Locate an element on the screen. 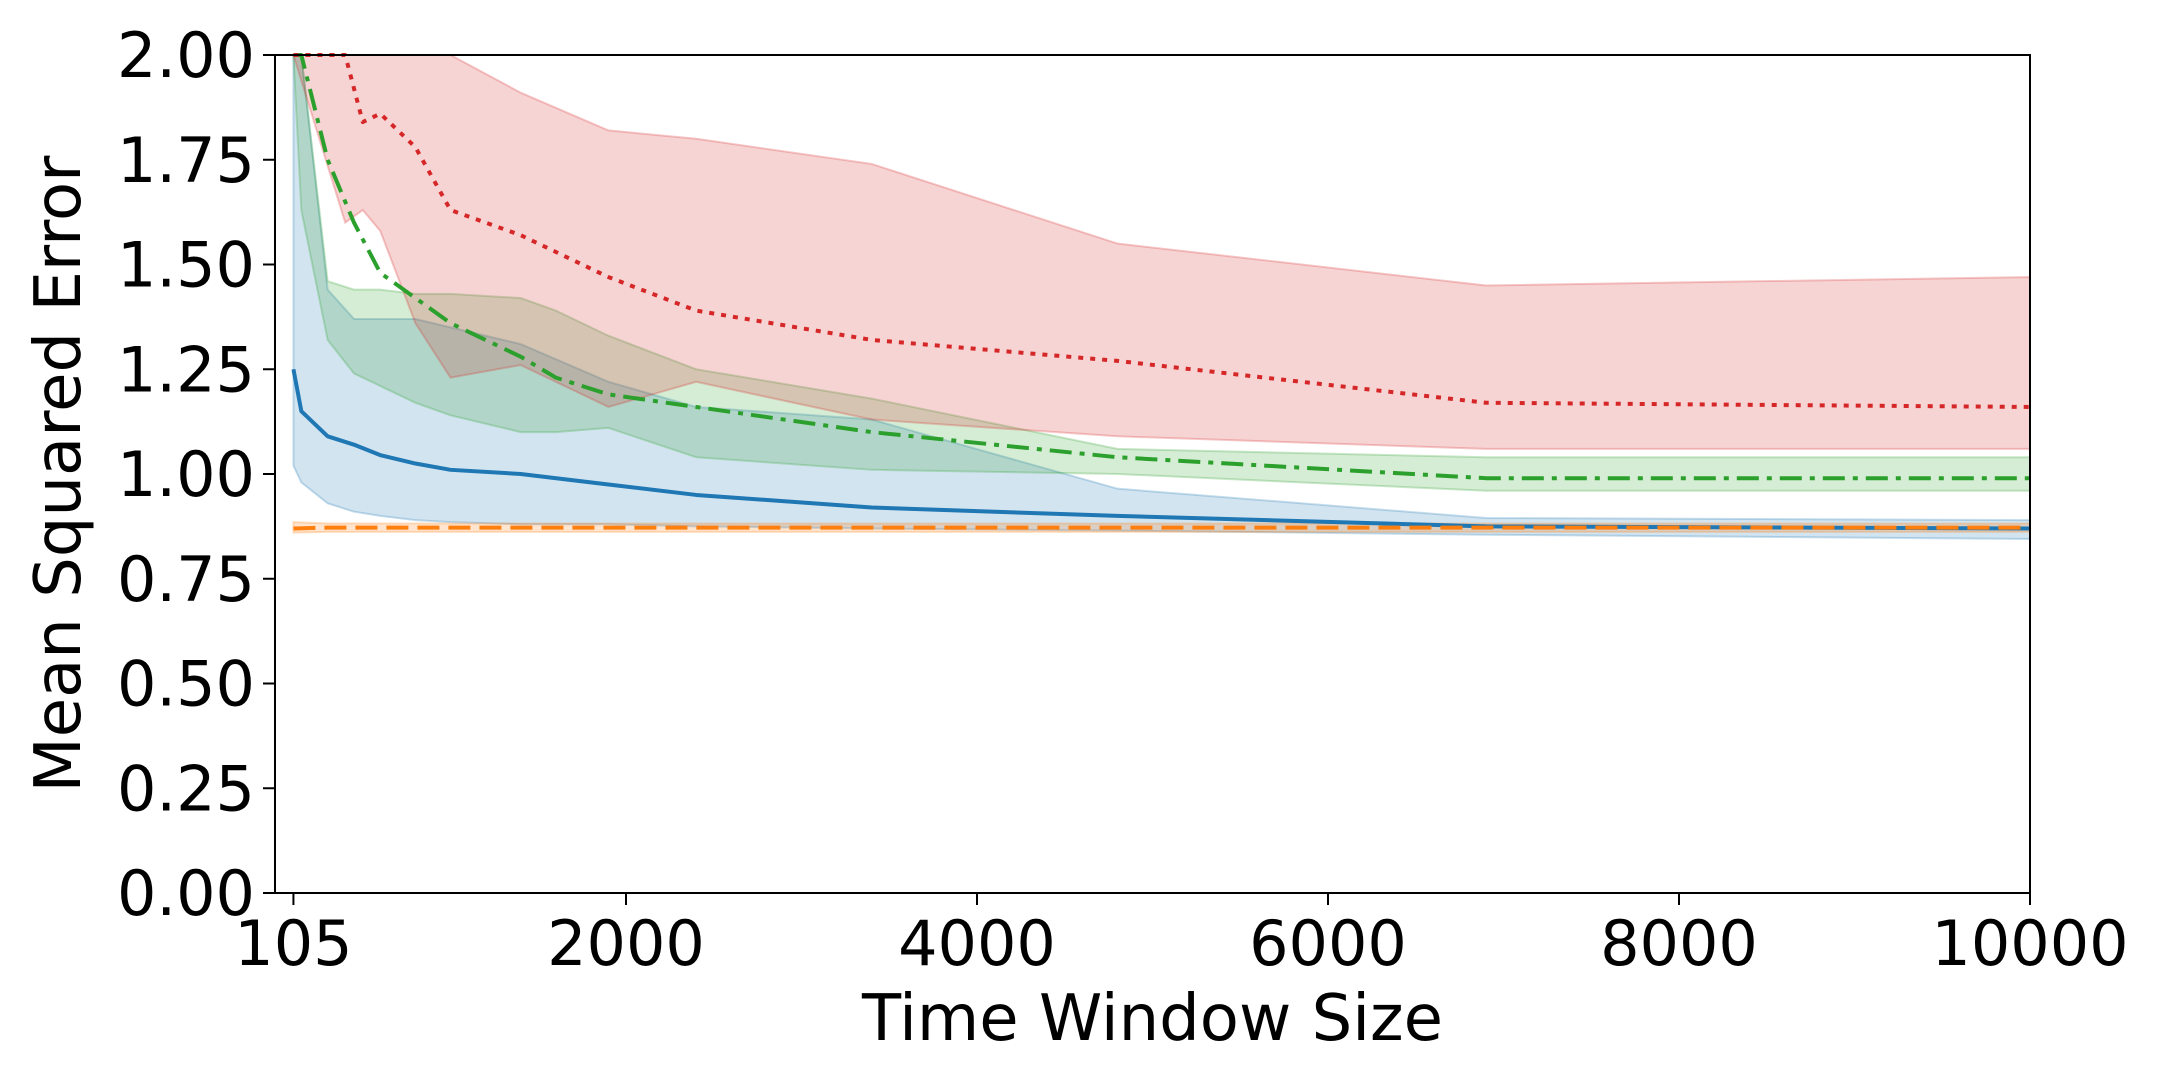 Image resolution: width=2160 pixels, height=1080 pixels. y-axis: 0.00 0.25 0.50 0.75 1.00 1.25 1.50 1.75 2.00 is located at coordinates (196, 474).